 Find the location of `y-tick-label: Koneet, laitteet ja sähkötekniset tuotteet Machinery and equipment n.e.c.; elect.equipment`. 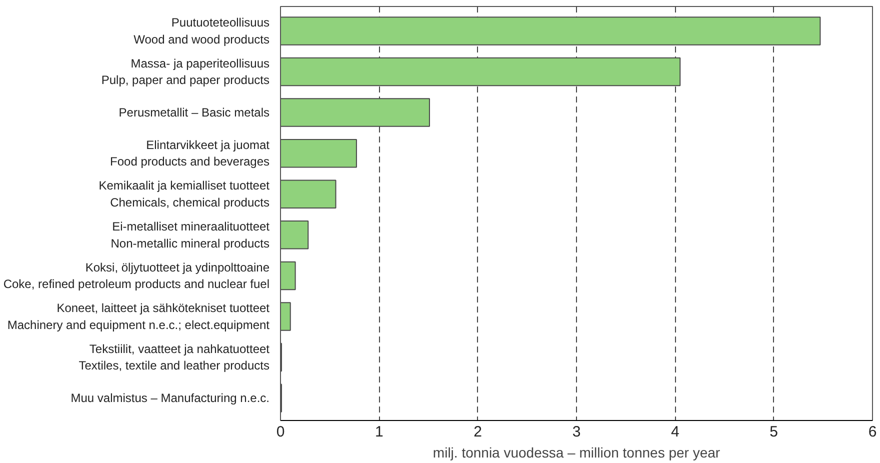

y-tick-label: Koneet, laitteet ja sähkötekniset tuotteet Machinery and equipment n.e.c.; elect.equipment is located at coordinates (138, 316).